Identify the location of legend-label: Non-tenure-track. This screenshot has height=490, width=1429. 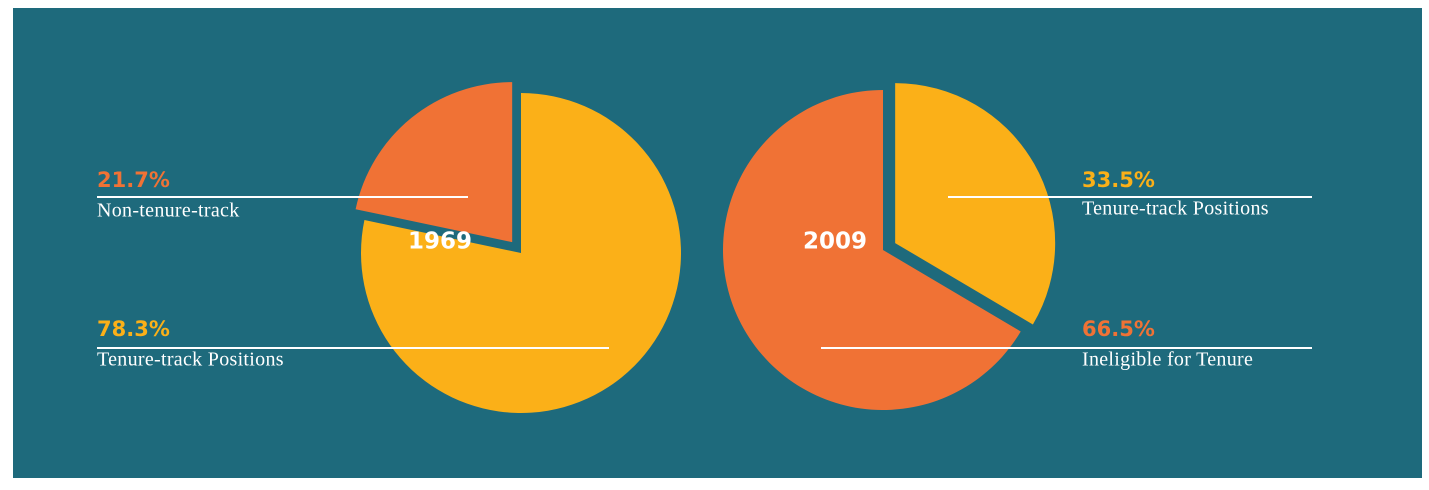
(168, 211).